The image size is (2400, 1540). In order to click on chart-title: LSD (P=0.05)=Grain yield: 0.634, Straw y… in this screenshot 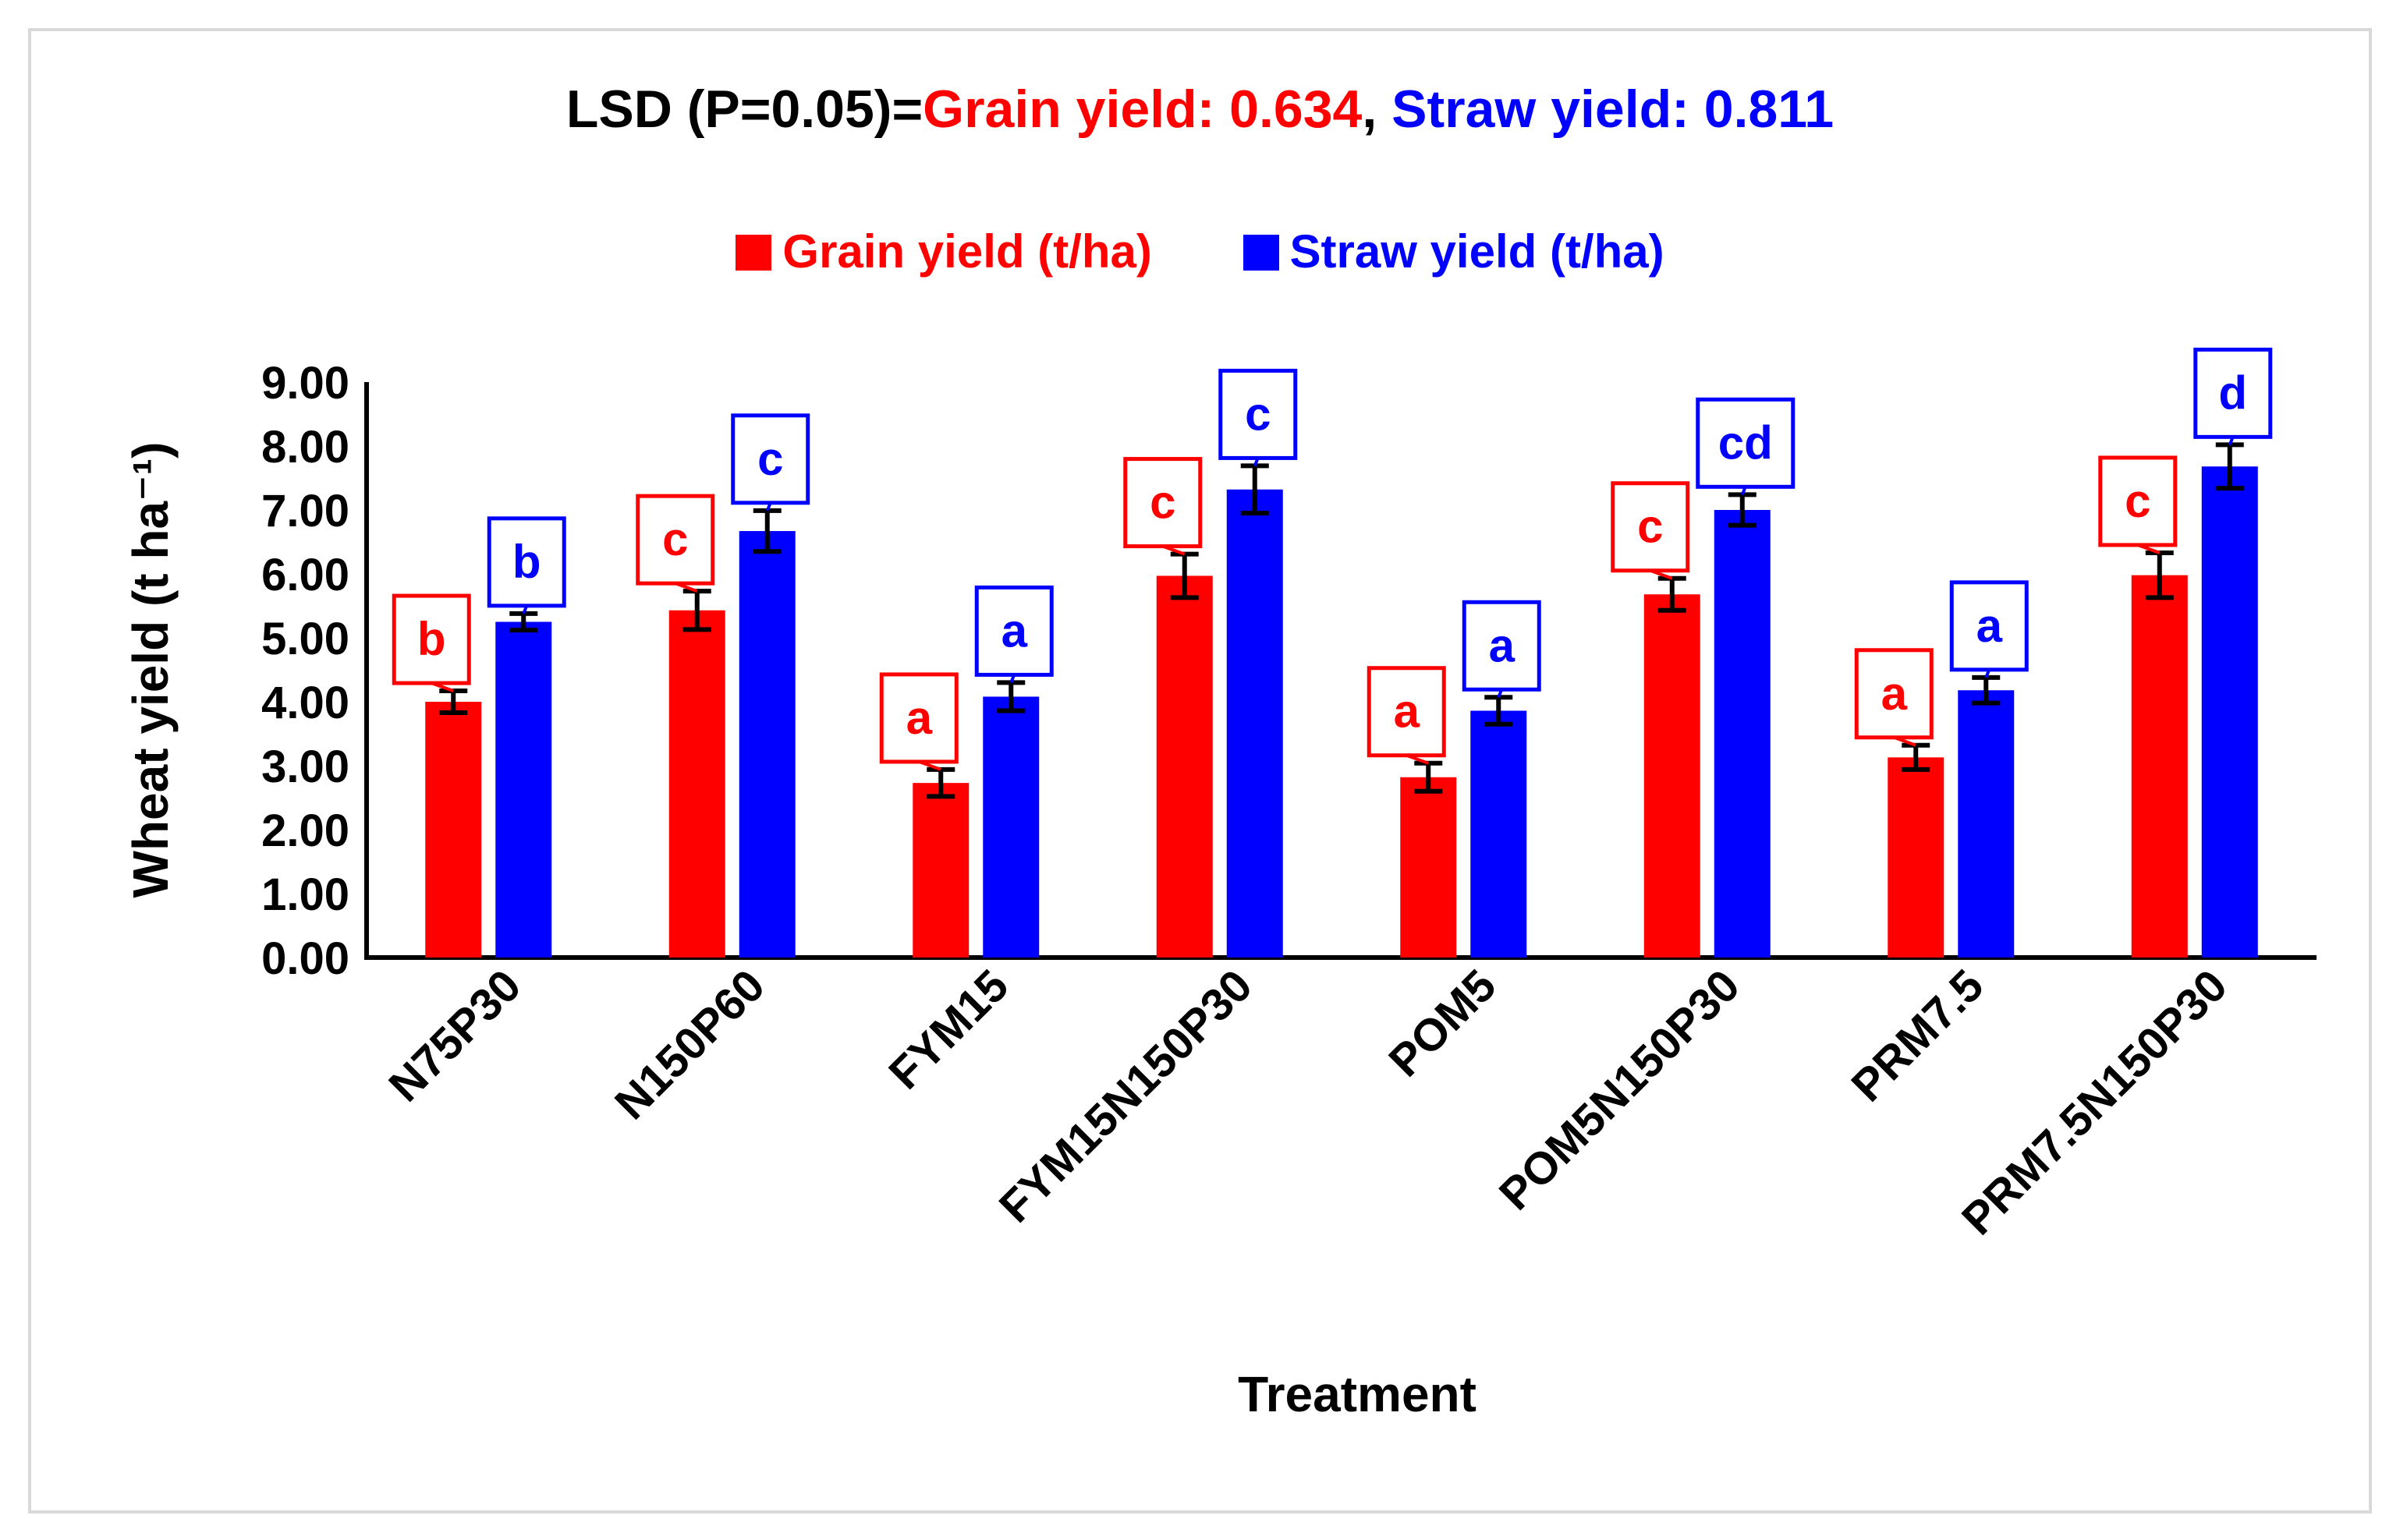, I will do `click(1200, 109)`.